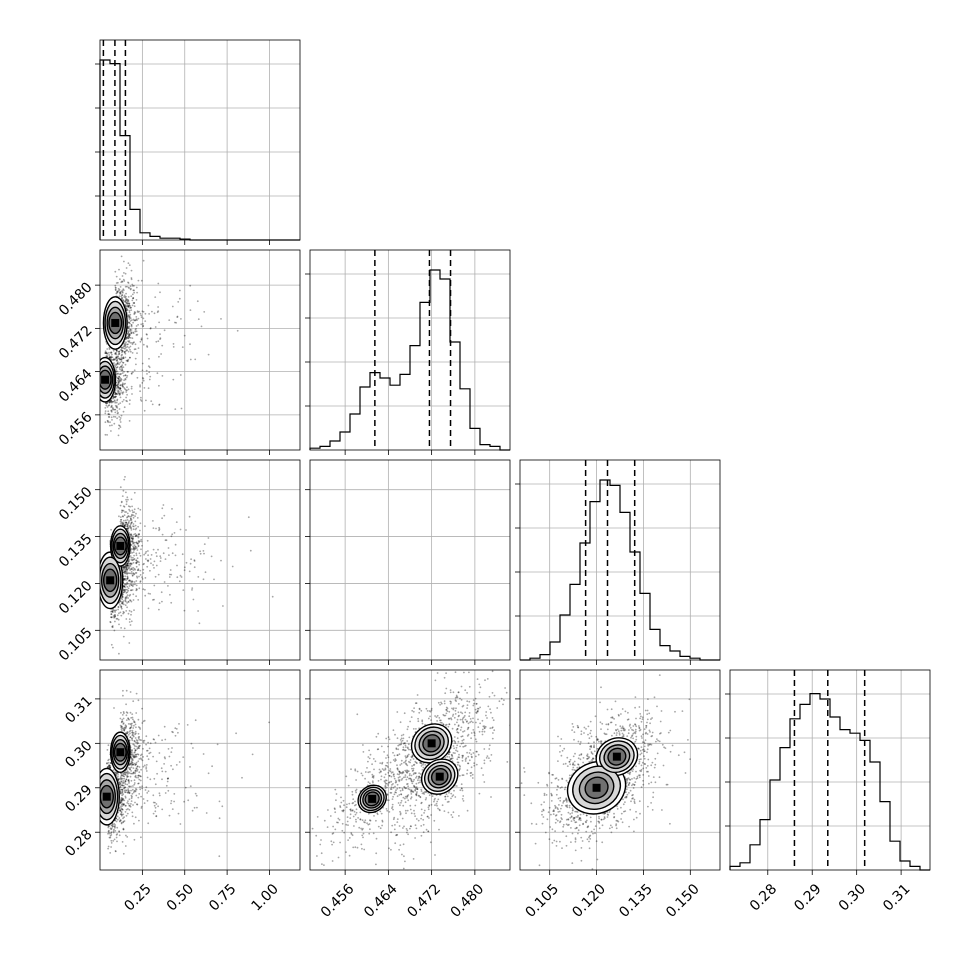  Describe the element at coordinates (410, 350) in the screenshot. I see `panel-frame` at that location.